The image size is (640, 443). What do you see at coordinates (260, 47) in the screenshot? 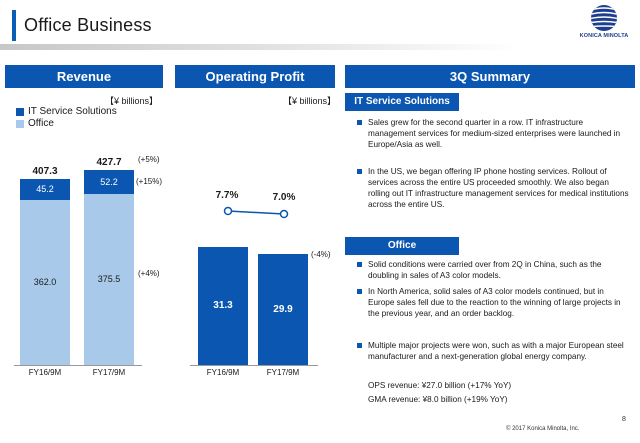
I see `header-divider` at bounding box center [260, 47].